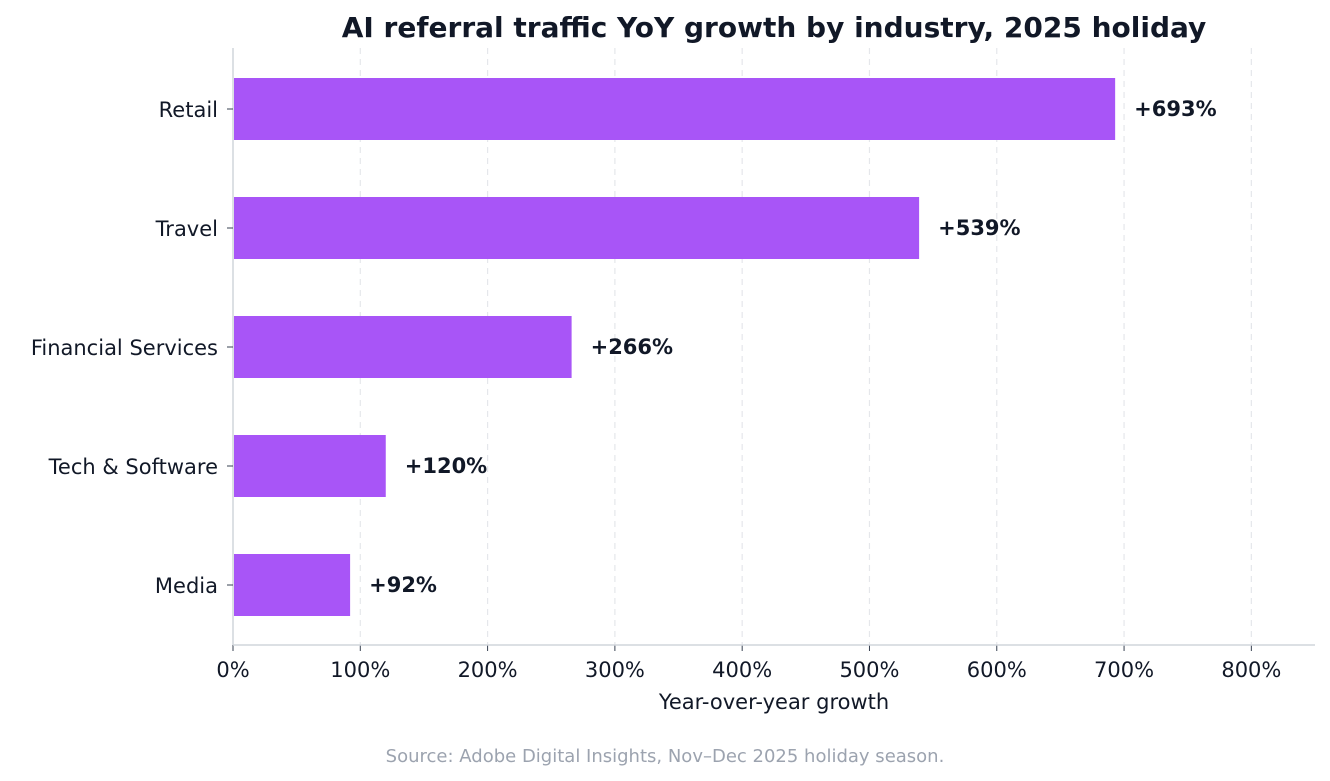 The height and width of the screenshot is (781, 1330). What do you see at coordinates (488, 670) in the screenshot?
I see `x-tick-label: 200%` at bounding box center [488, 670].